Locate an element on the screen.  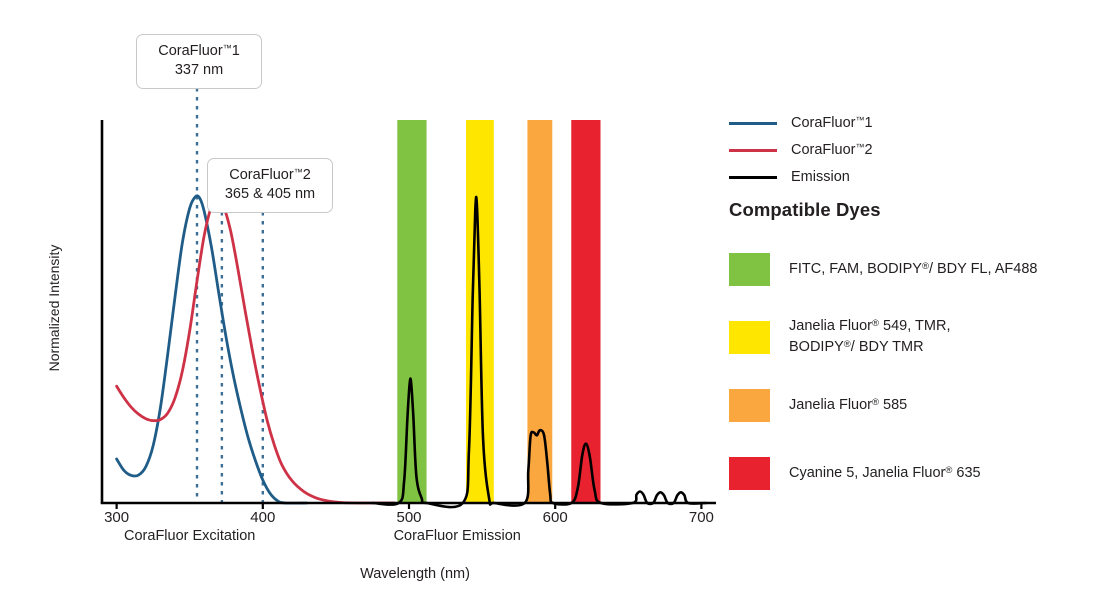
callout-cf1-value: 337 nm is located at coordinates (199, 70).